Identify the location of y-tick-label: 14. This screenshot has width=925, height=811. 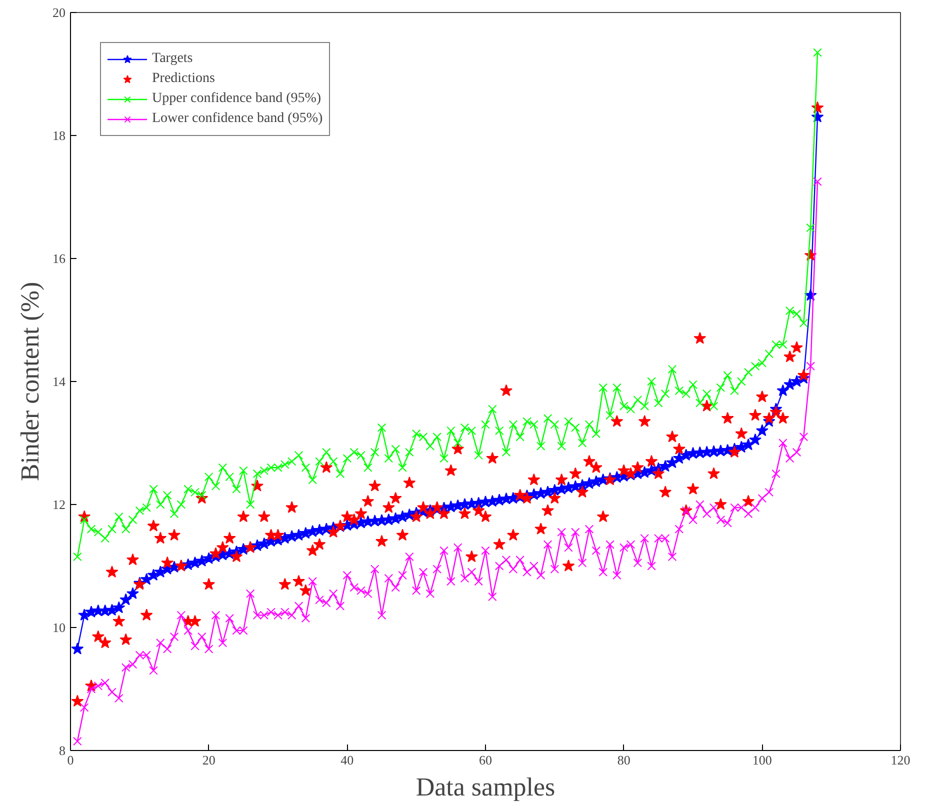
(59, 381).